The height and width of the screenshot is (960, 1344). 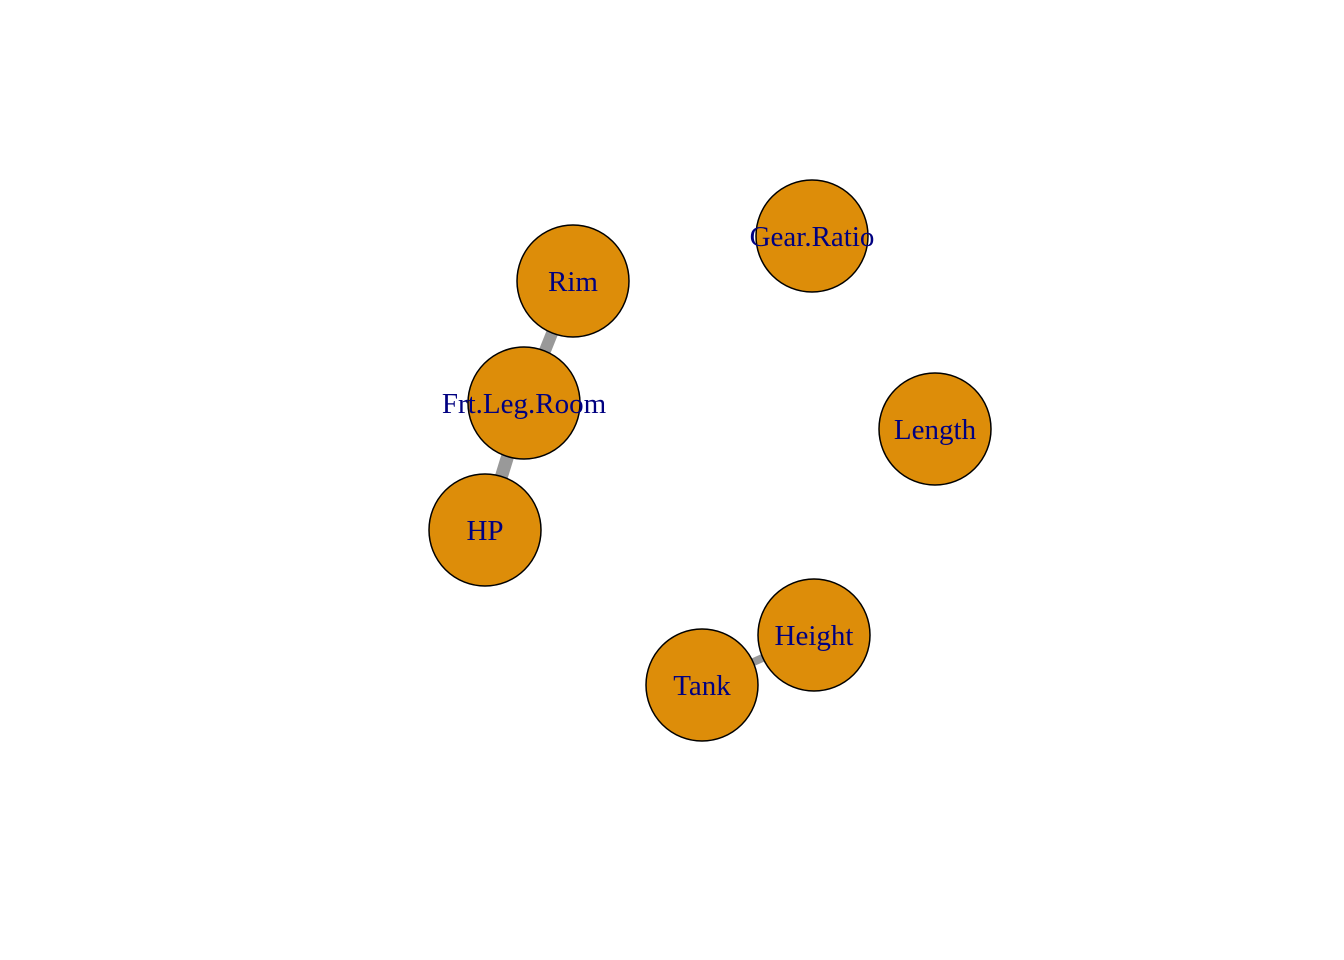 I want to click on node-frt-leg-room: Frt.Leg.Room, so click(x=524, y=403).